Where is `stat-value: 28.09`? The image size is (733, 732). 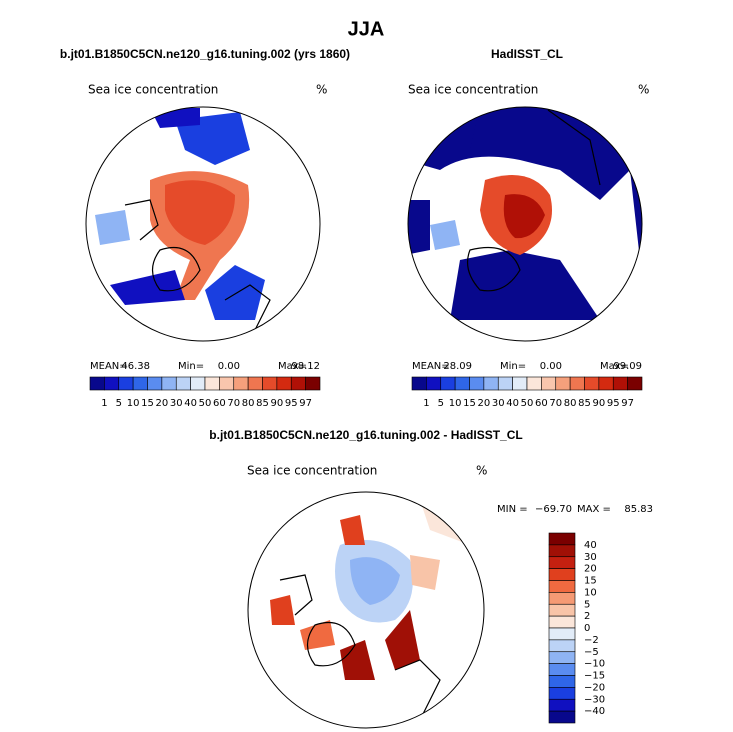 stat-value: 28.09 is located at coordinates (457, 366).